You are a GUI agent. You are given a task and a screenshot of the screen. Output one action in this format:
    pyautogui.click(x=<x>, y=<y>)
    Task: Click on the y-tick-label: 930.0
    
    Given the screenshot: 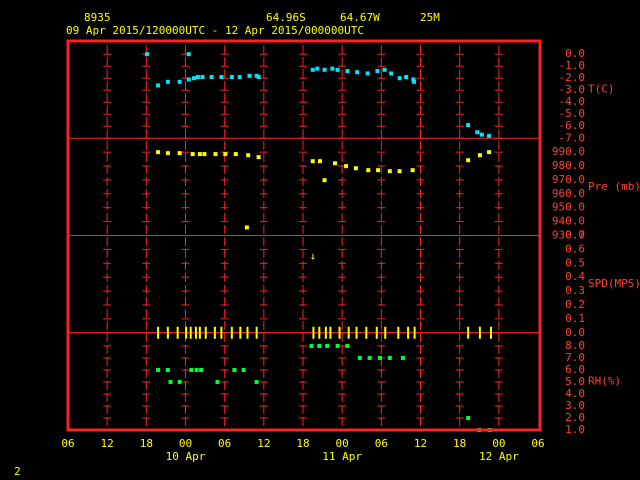 What is the action you would take?
    pyautogui.click(x=568, y=235)
    